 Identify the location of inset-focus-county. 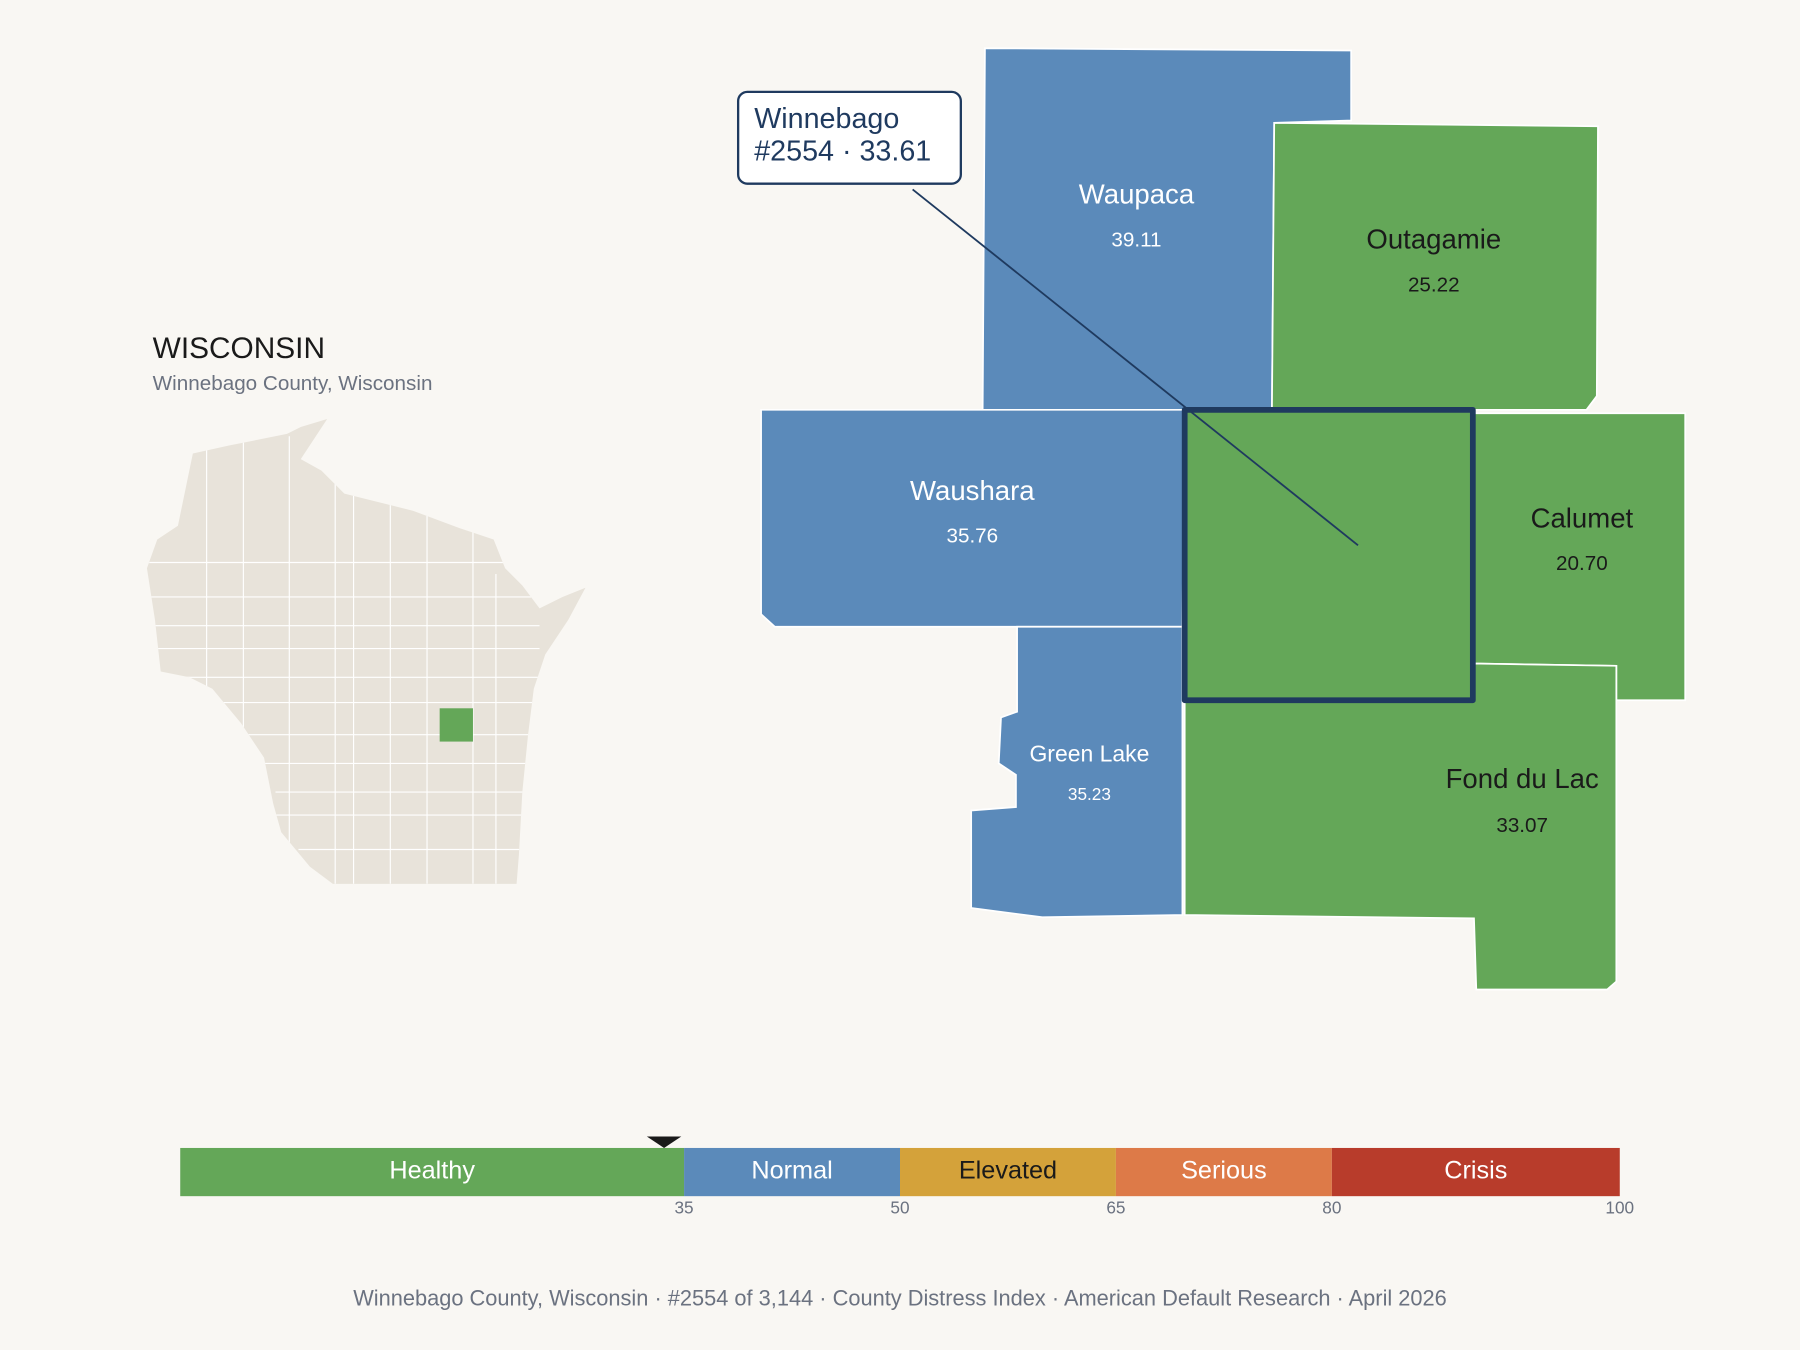
(456, 725).